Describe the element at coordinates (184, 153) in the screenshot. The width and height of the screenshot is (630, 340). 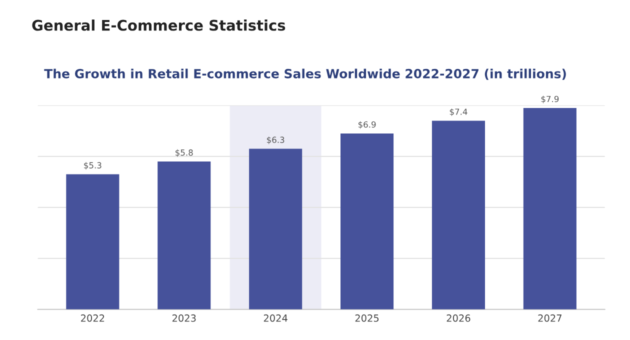
I see `data-label: $5.8` at that location.